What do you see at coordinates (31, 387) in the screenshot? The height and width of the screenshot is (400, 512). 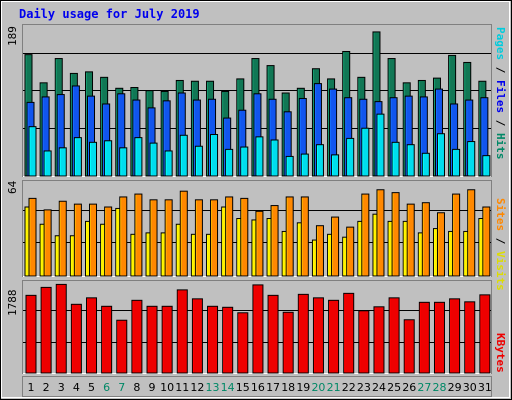 I see `x-tick-label: 1` at bounding box center [31, 387].